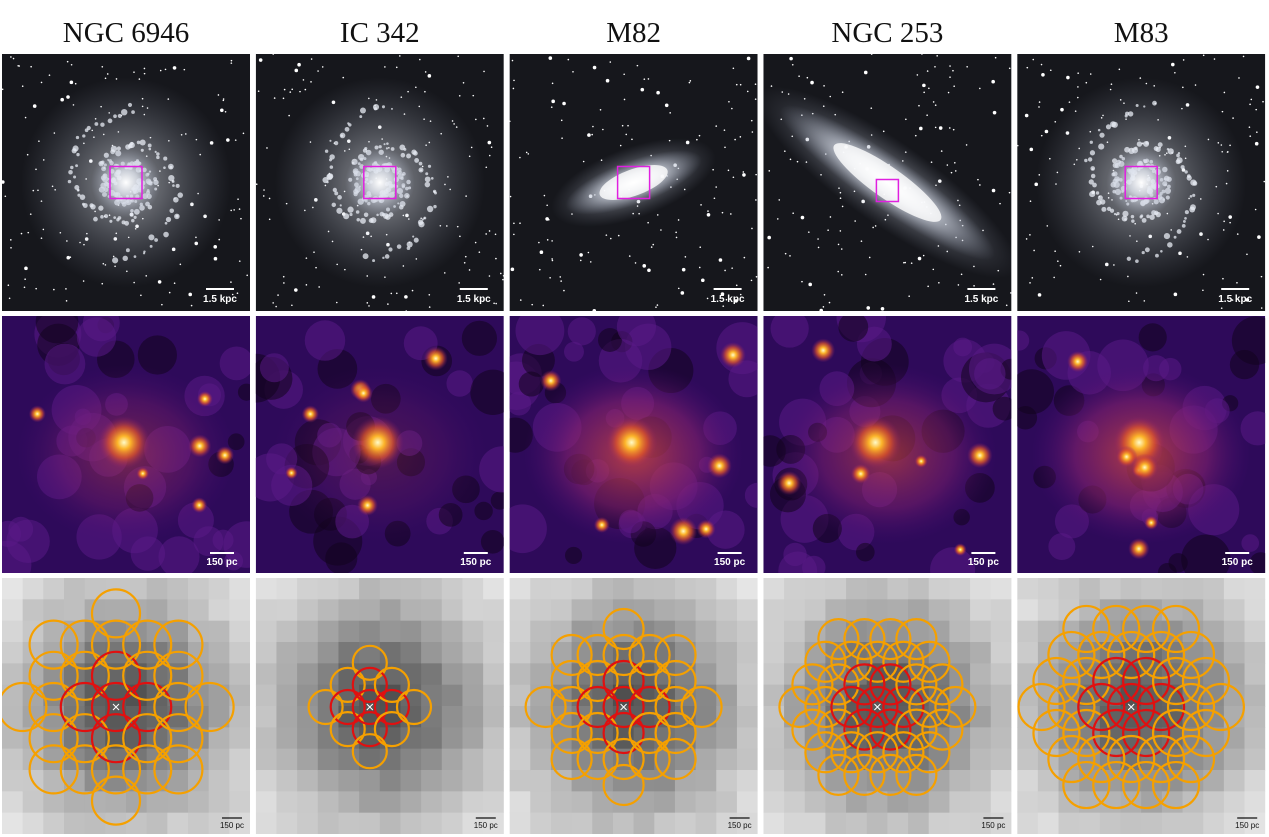  I want to click on galaxy-core, so click(126, 182).